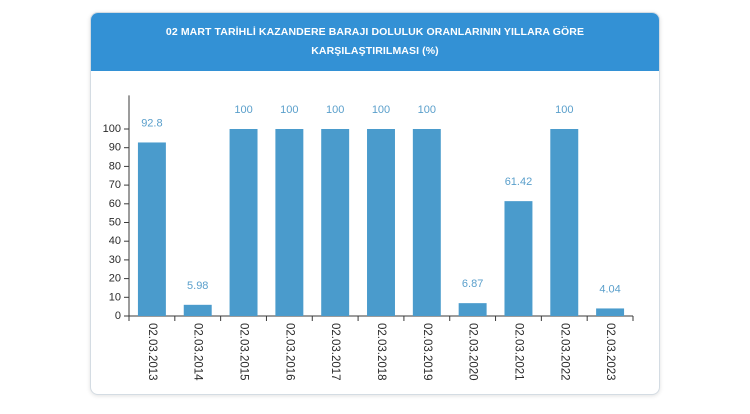  What do you see at coordinates (518, 352) in the screenshot?
I see `x-tick-label: 02.03.2021` at bounding box center [518, 352].